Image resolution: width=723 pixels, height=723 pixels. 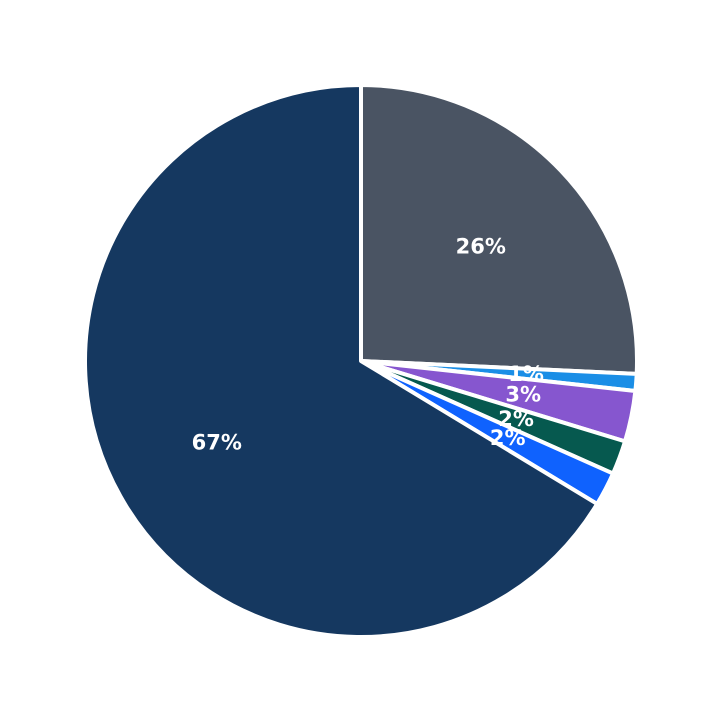 I want to click on pie-slice-label-4: 2%, so click(x=508, y=438).